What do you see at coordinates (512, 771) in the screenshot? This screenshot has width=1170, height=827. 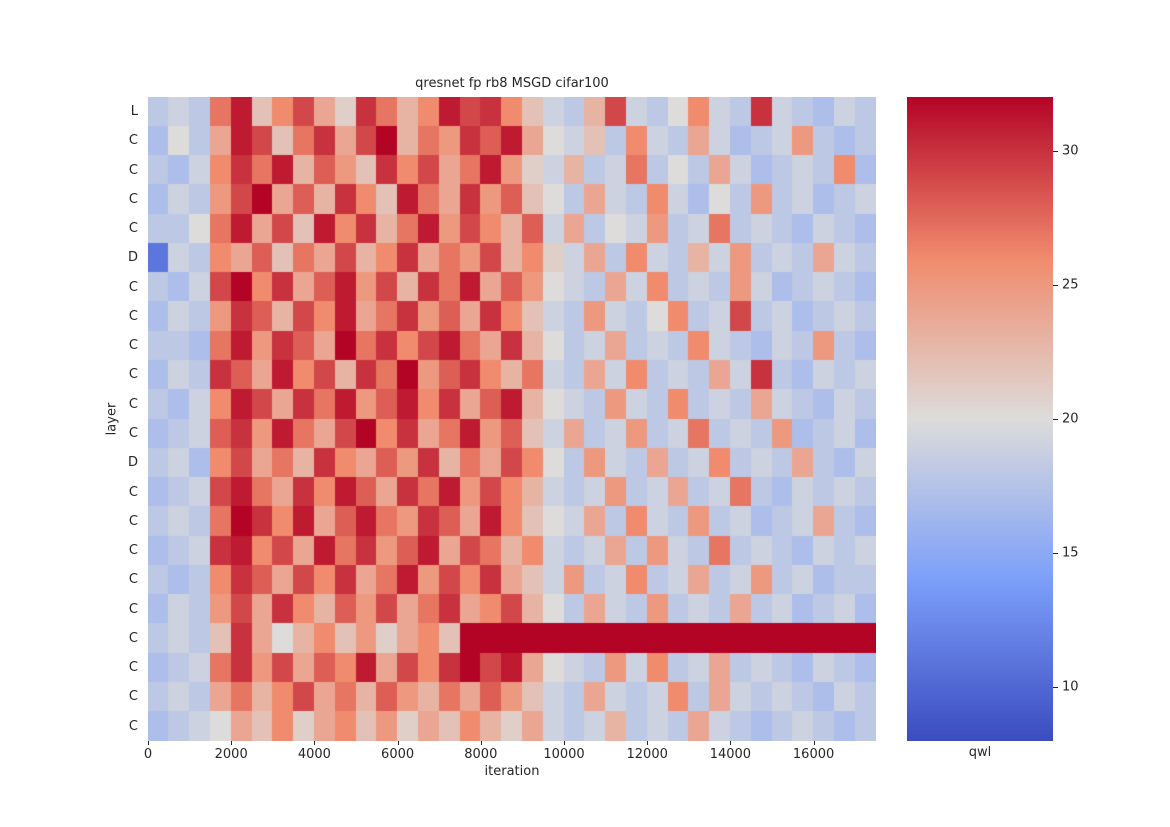 I see `x-axis-label: iteration` at bounding box center [512, 771].